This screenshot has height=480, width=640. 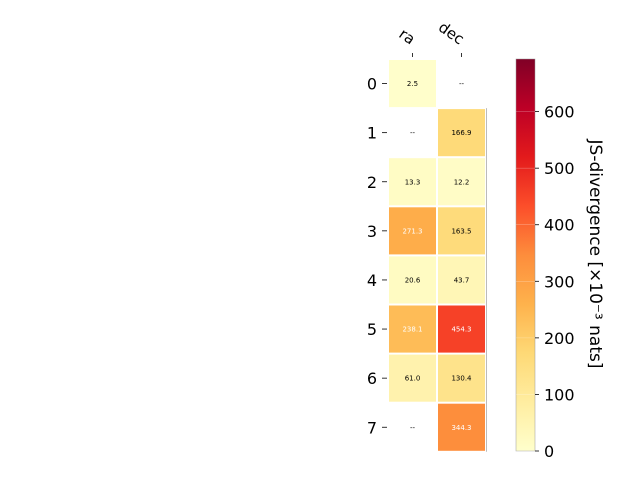 I want to click on x-tick-label: ra, so click(x=407, y=37).